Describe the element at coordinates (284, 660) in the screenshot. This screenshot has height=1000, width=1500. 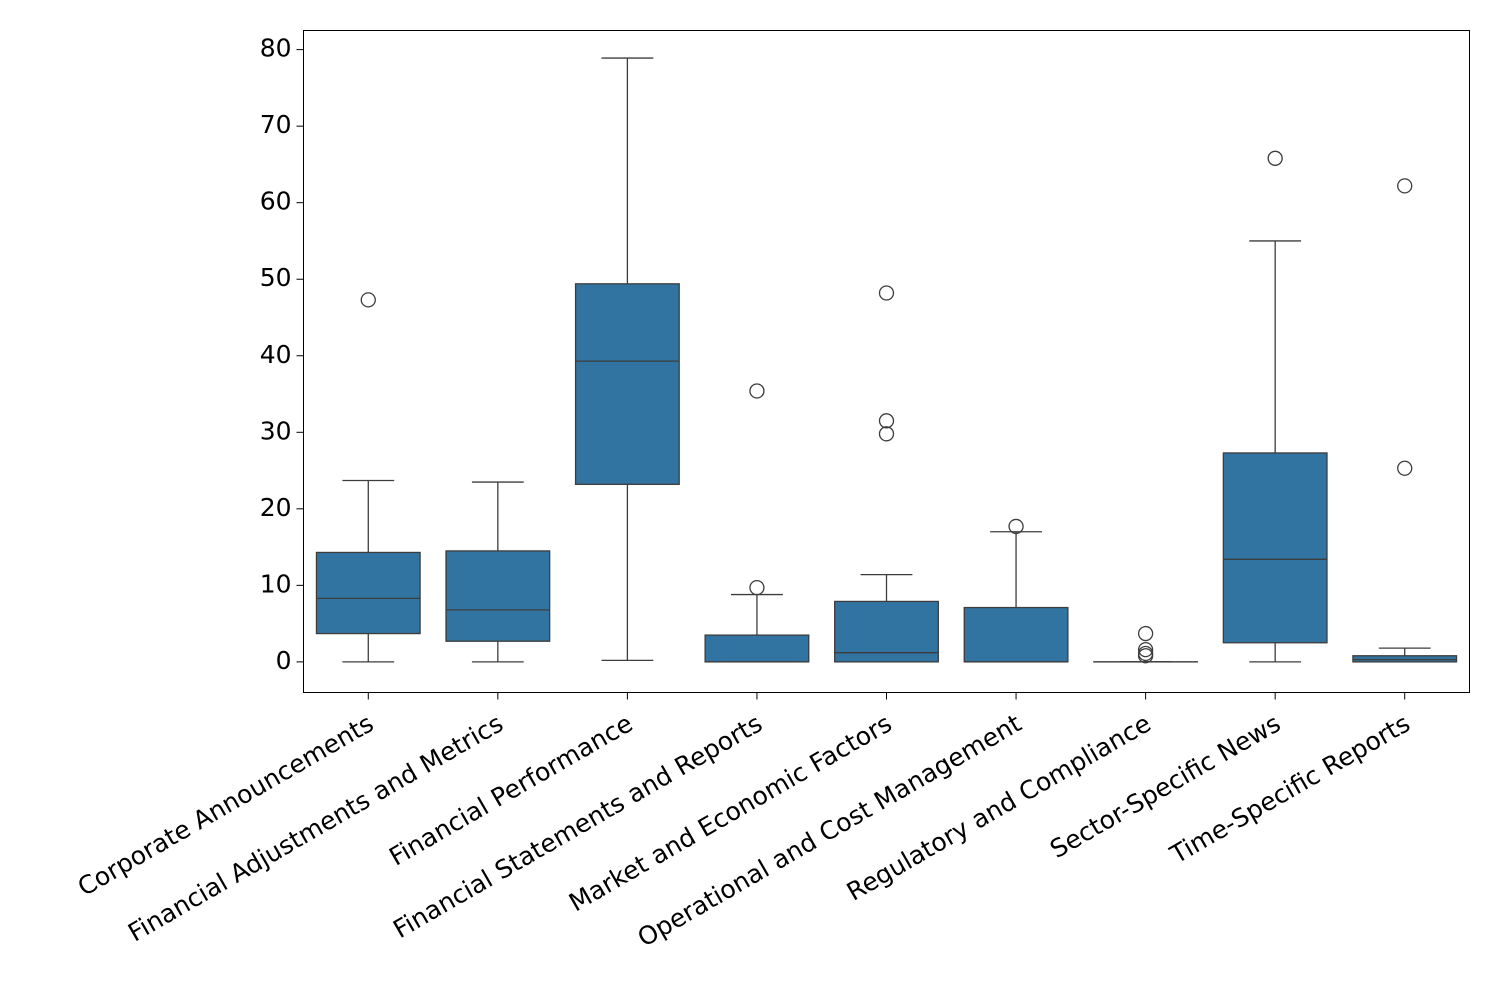
I see `y-tick-label: 0` at that location.